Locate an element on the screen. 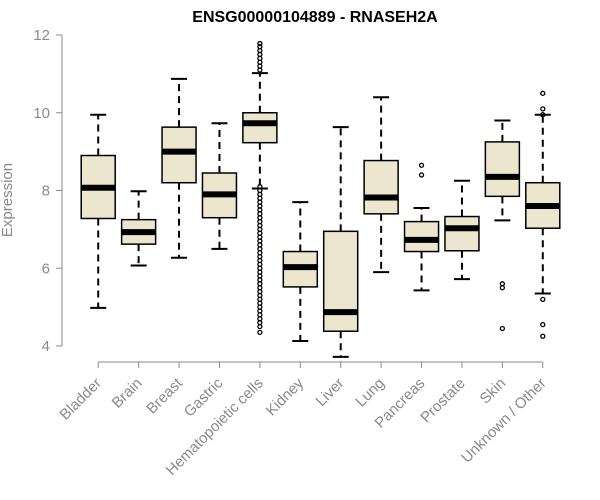 The width and height of the screenshot is (600, 500). y-tick-label: 8 is located at coordinates (46, 191).